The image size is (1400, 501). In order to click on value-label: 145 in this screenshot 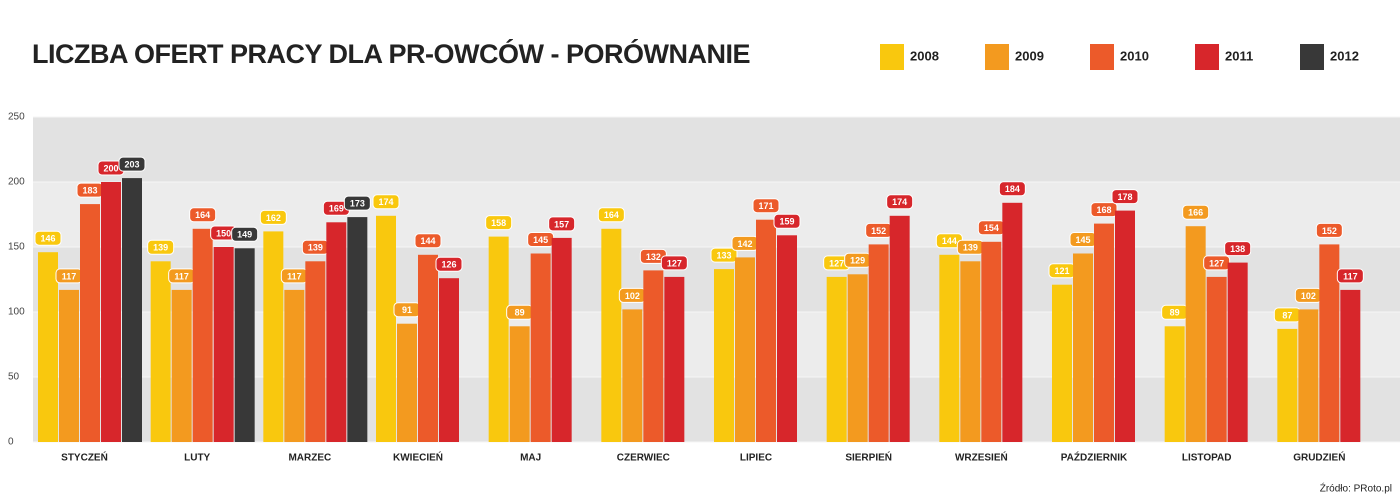, I will do `click(1082, 240)`.